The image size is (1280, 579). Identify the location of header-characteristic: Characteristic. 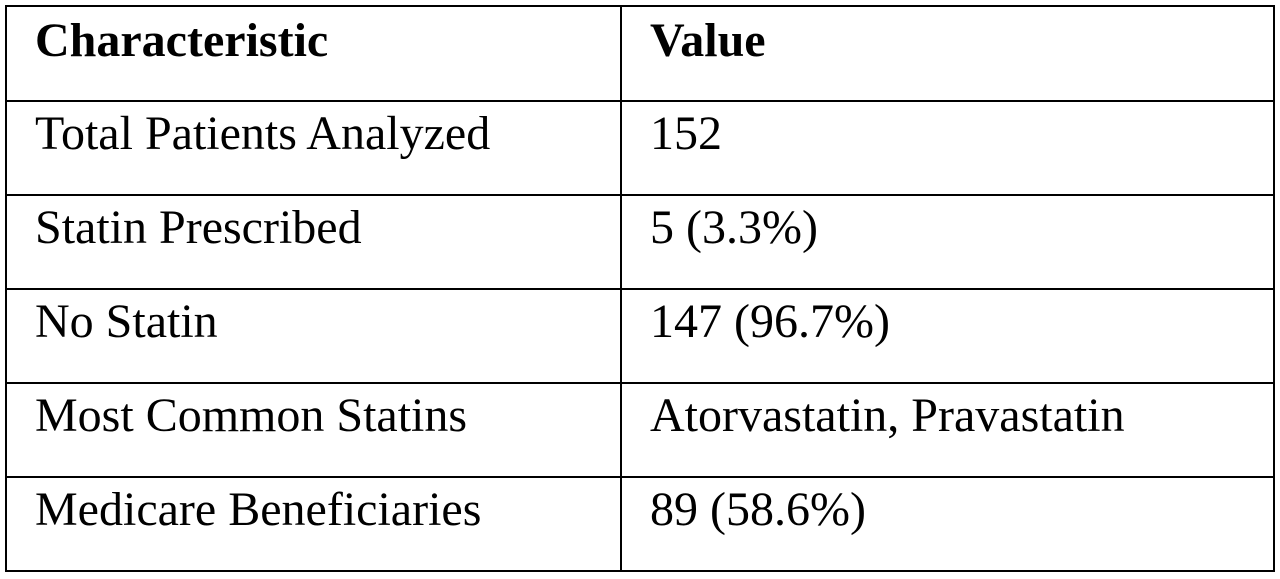
(313, 53).